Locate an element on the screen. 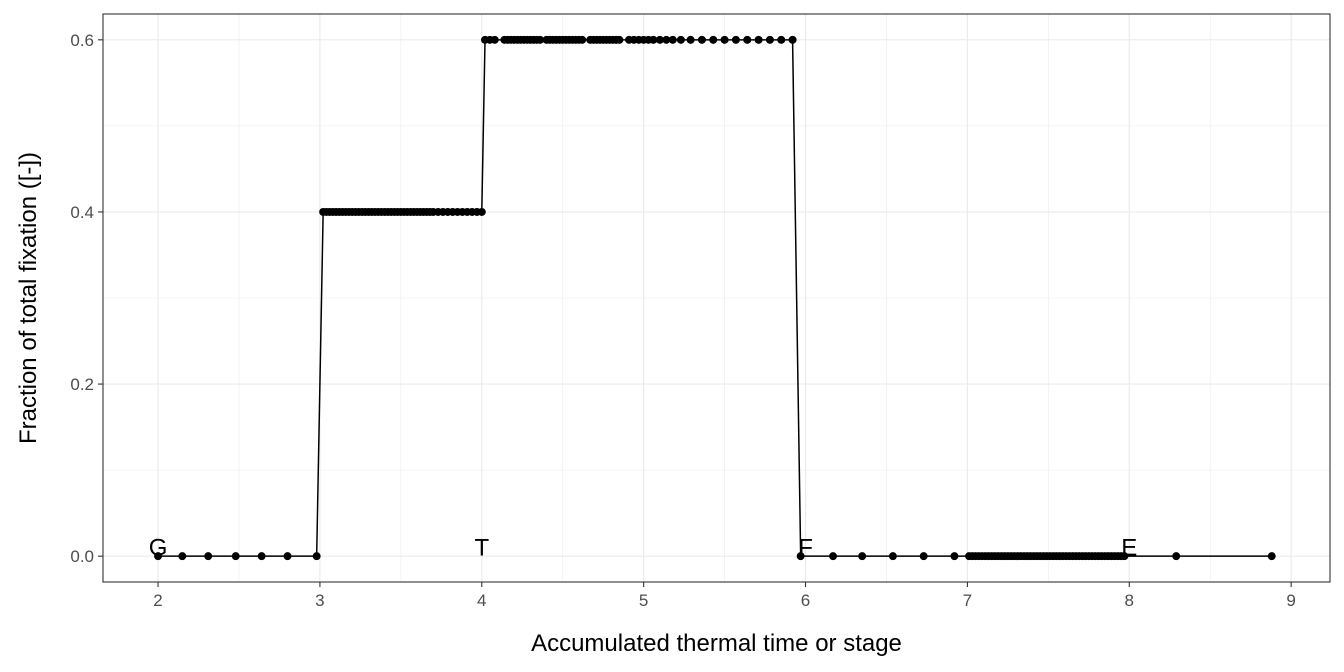  y-tick-label: 0.6 is located at coordinates (82, 40).